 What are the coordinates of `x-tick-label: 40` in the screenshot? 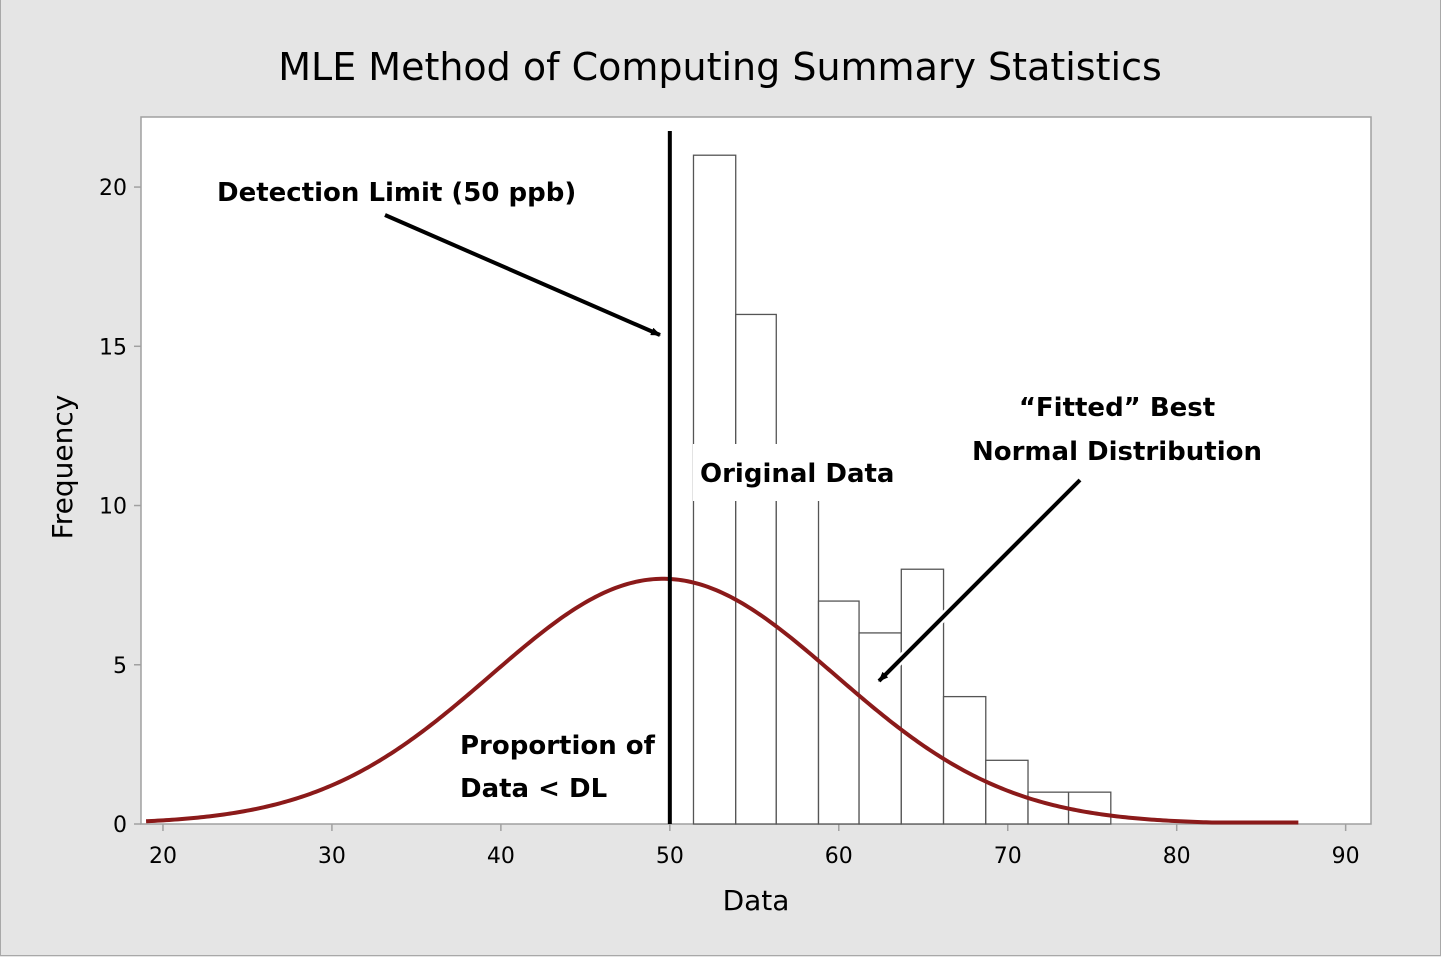 It's located at (501, 856).